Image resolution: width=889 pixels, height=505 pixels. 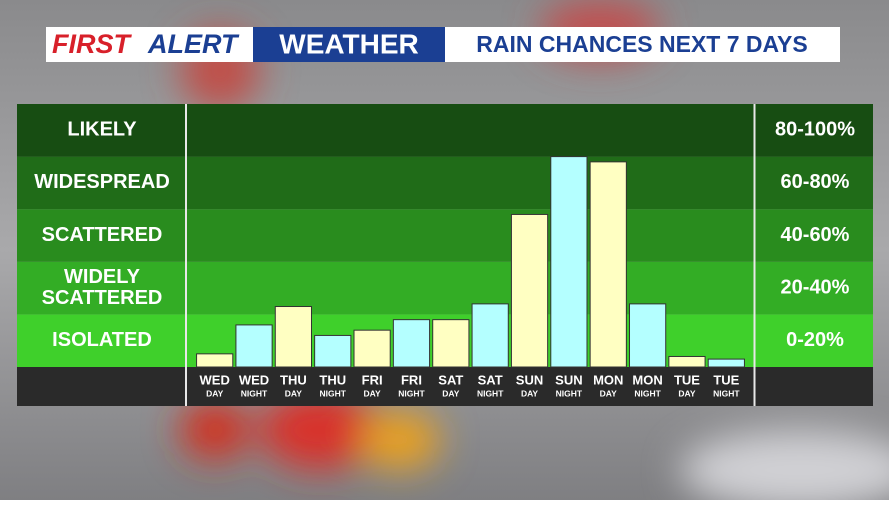 What do you see at coordinates (102, 130) in the screenshot?
I see `band-label: LIKELY` at bounding box center [102, 130].